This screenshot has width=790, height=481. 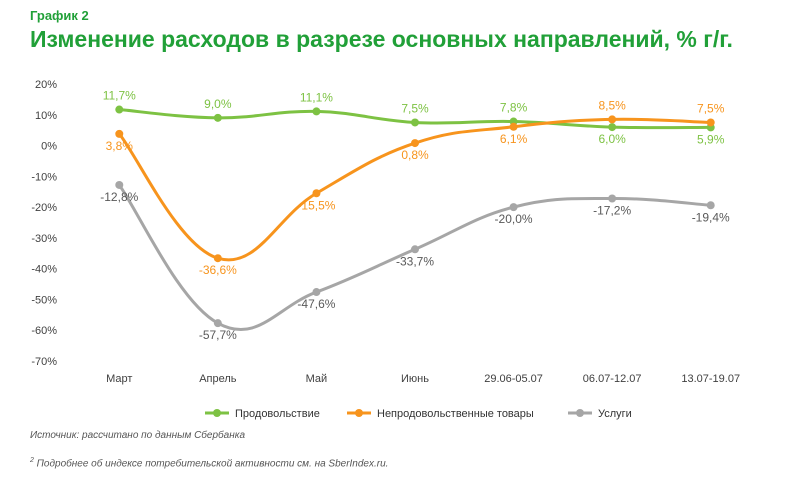 I want to click on source-note: Источник: рассчитано по данным Сбербанка, so click(x=138, y=435).